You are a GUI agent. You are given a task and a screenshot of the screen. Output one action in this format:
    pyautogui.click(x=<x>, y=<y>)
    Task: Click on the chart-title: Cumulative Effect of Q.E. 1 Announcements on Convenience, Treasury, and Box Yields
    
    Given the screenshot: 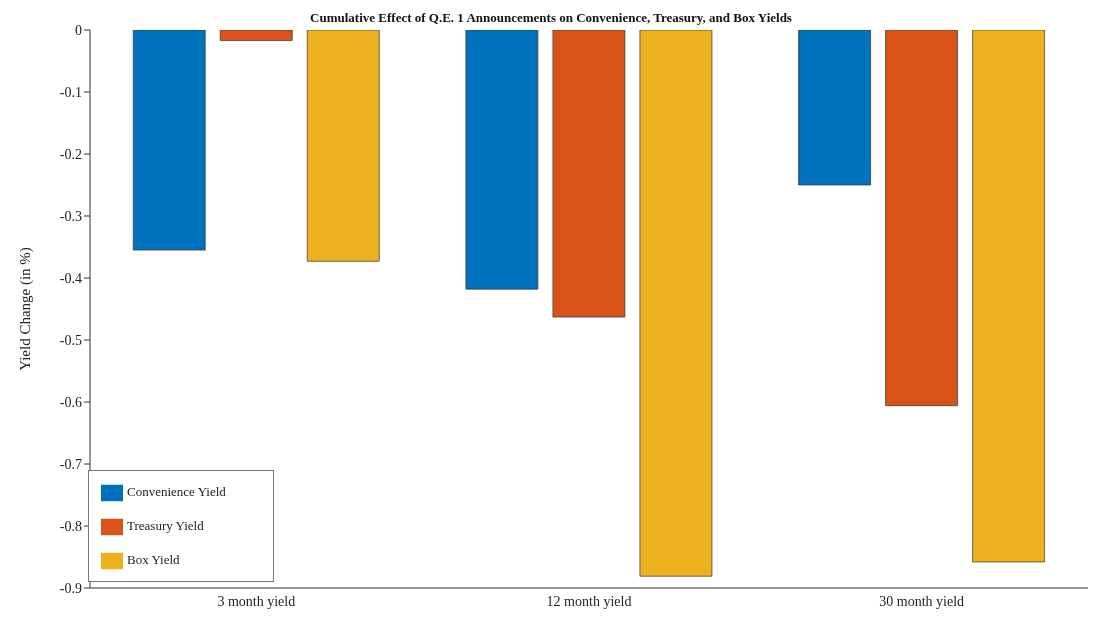 What is the action you would take?
    pyautogui.click(x=551, y=17)
    